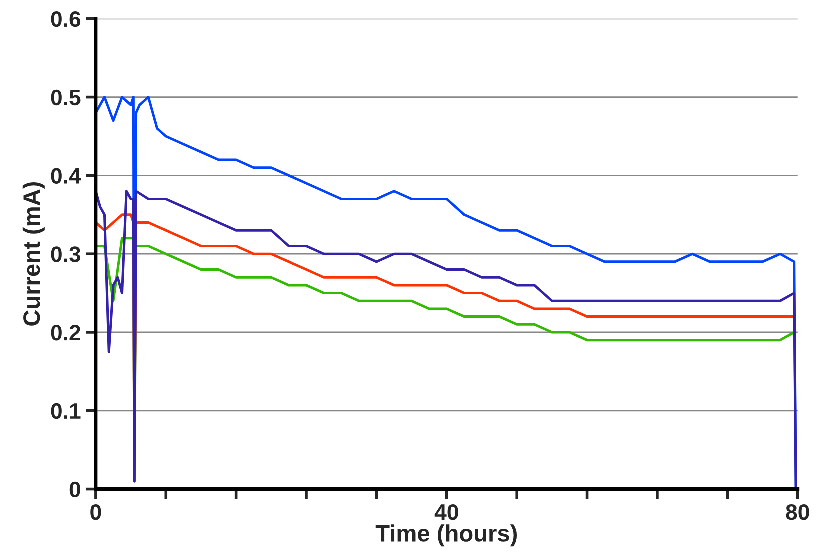 Image resolution: width=820 pixels, height=556 pixels. I want to click on x-tick-label: 80, so click(798, 512).